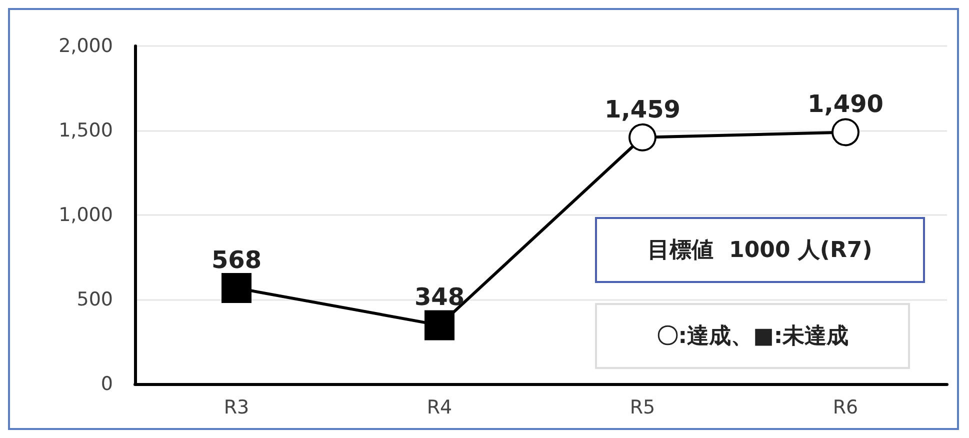 The height and width of the screenshot is (438, 969). Describe the element at coordinates (236, 260) in the screenshot. I see `data-label: 568` at that location.